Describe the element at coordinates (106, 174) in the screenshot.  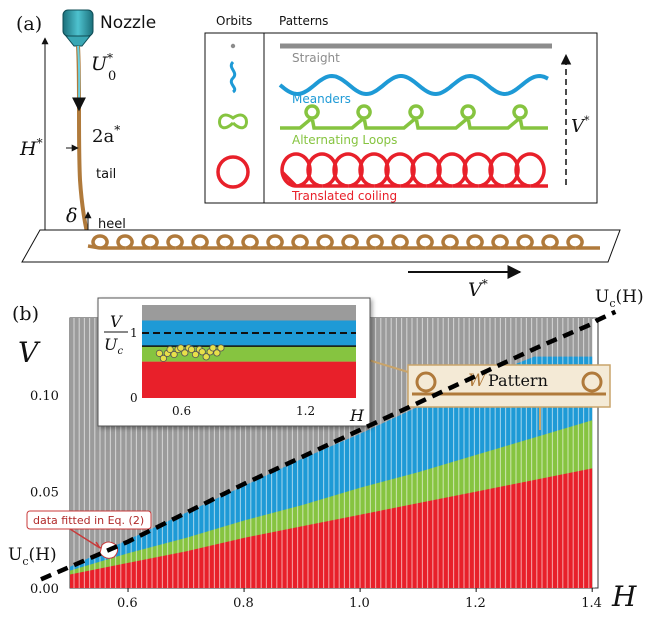
I see `tail-label: tail` at that location.